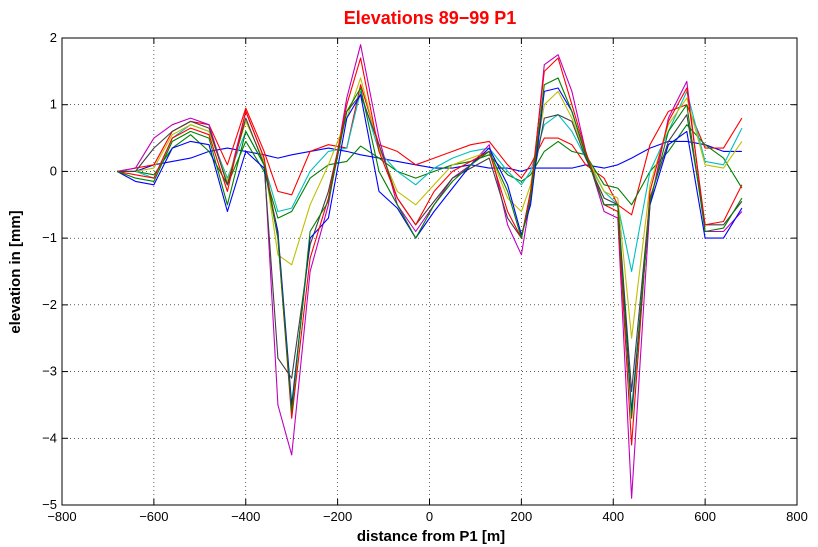 The image size is (818, 547). What do you see at coordinates (522, 516) in the screenshot?
I see `x-tick-label: 200` at bounding box center [522, 516].